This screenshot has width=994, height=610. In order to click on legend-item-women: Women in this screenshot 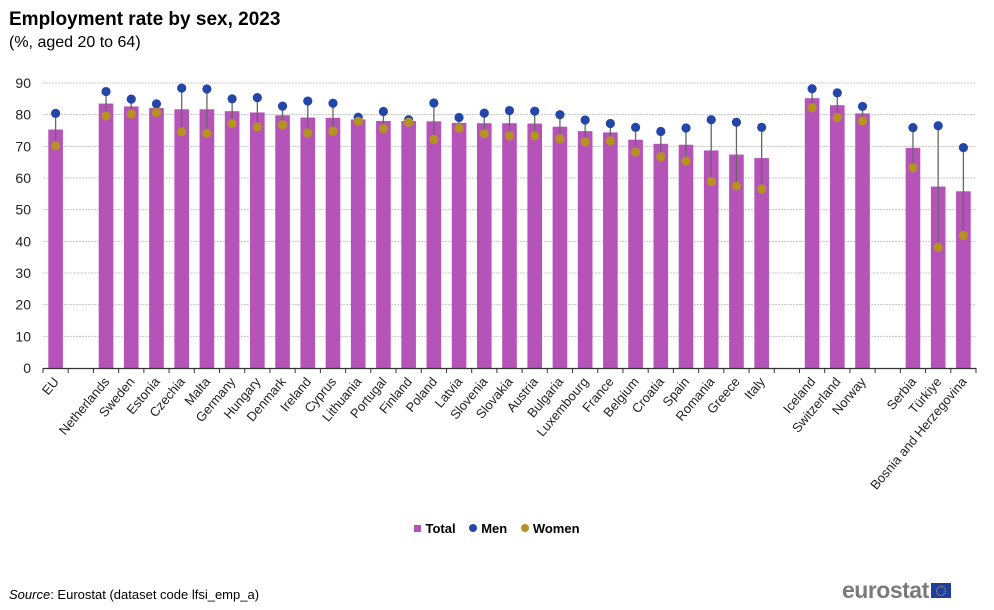, I will do `click(550, 528)`.